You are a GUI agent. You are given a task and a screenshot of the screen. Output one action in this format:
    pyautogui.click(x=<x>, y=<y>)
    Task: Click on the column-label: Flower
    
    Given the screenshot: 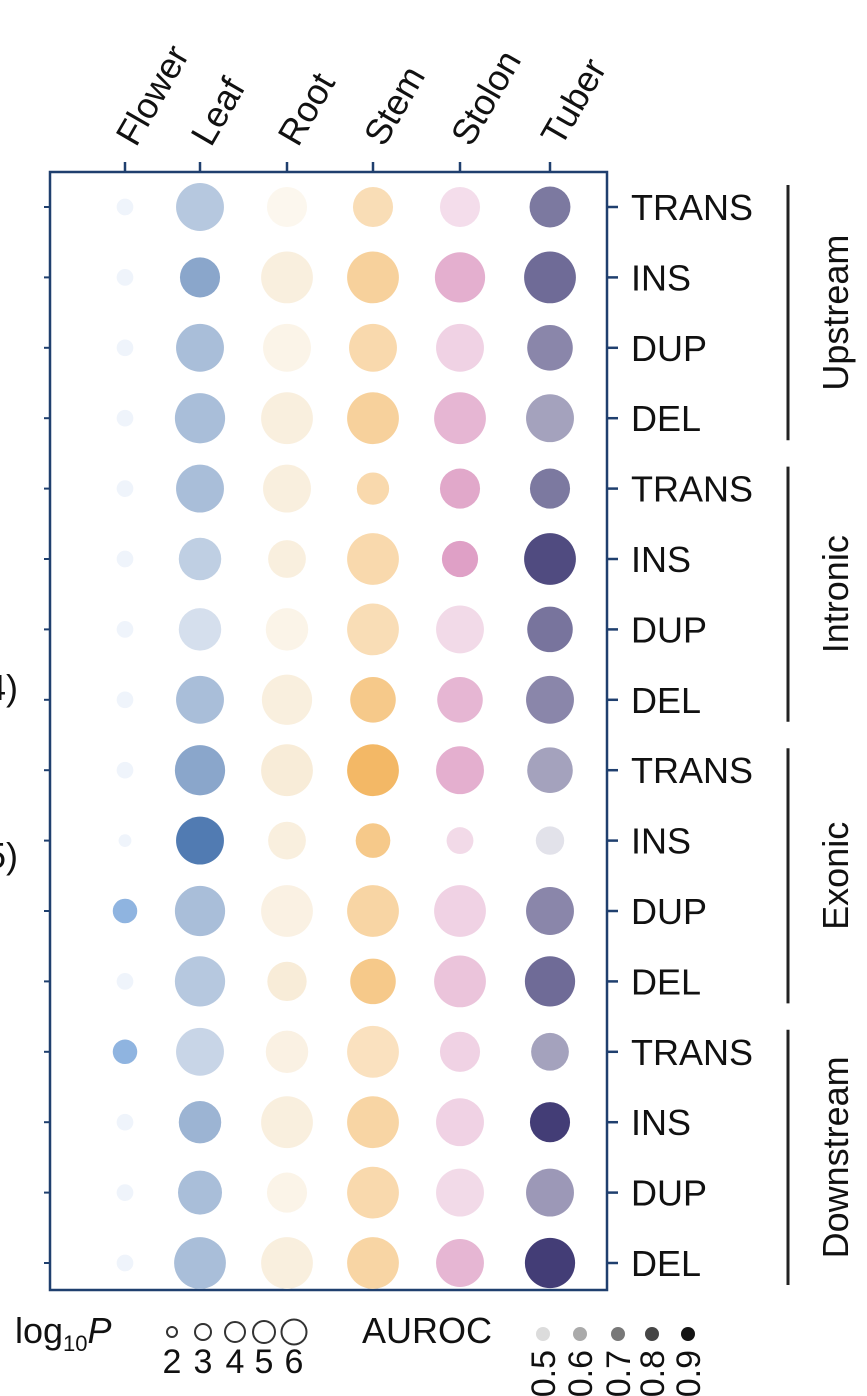 What is the action you would take?
    pyautogui.click(x=152, y=95)
    